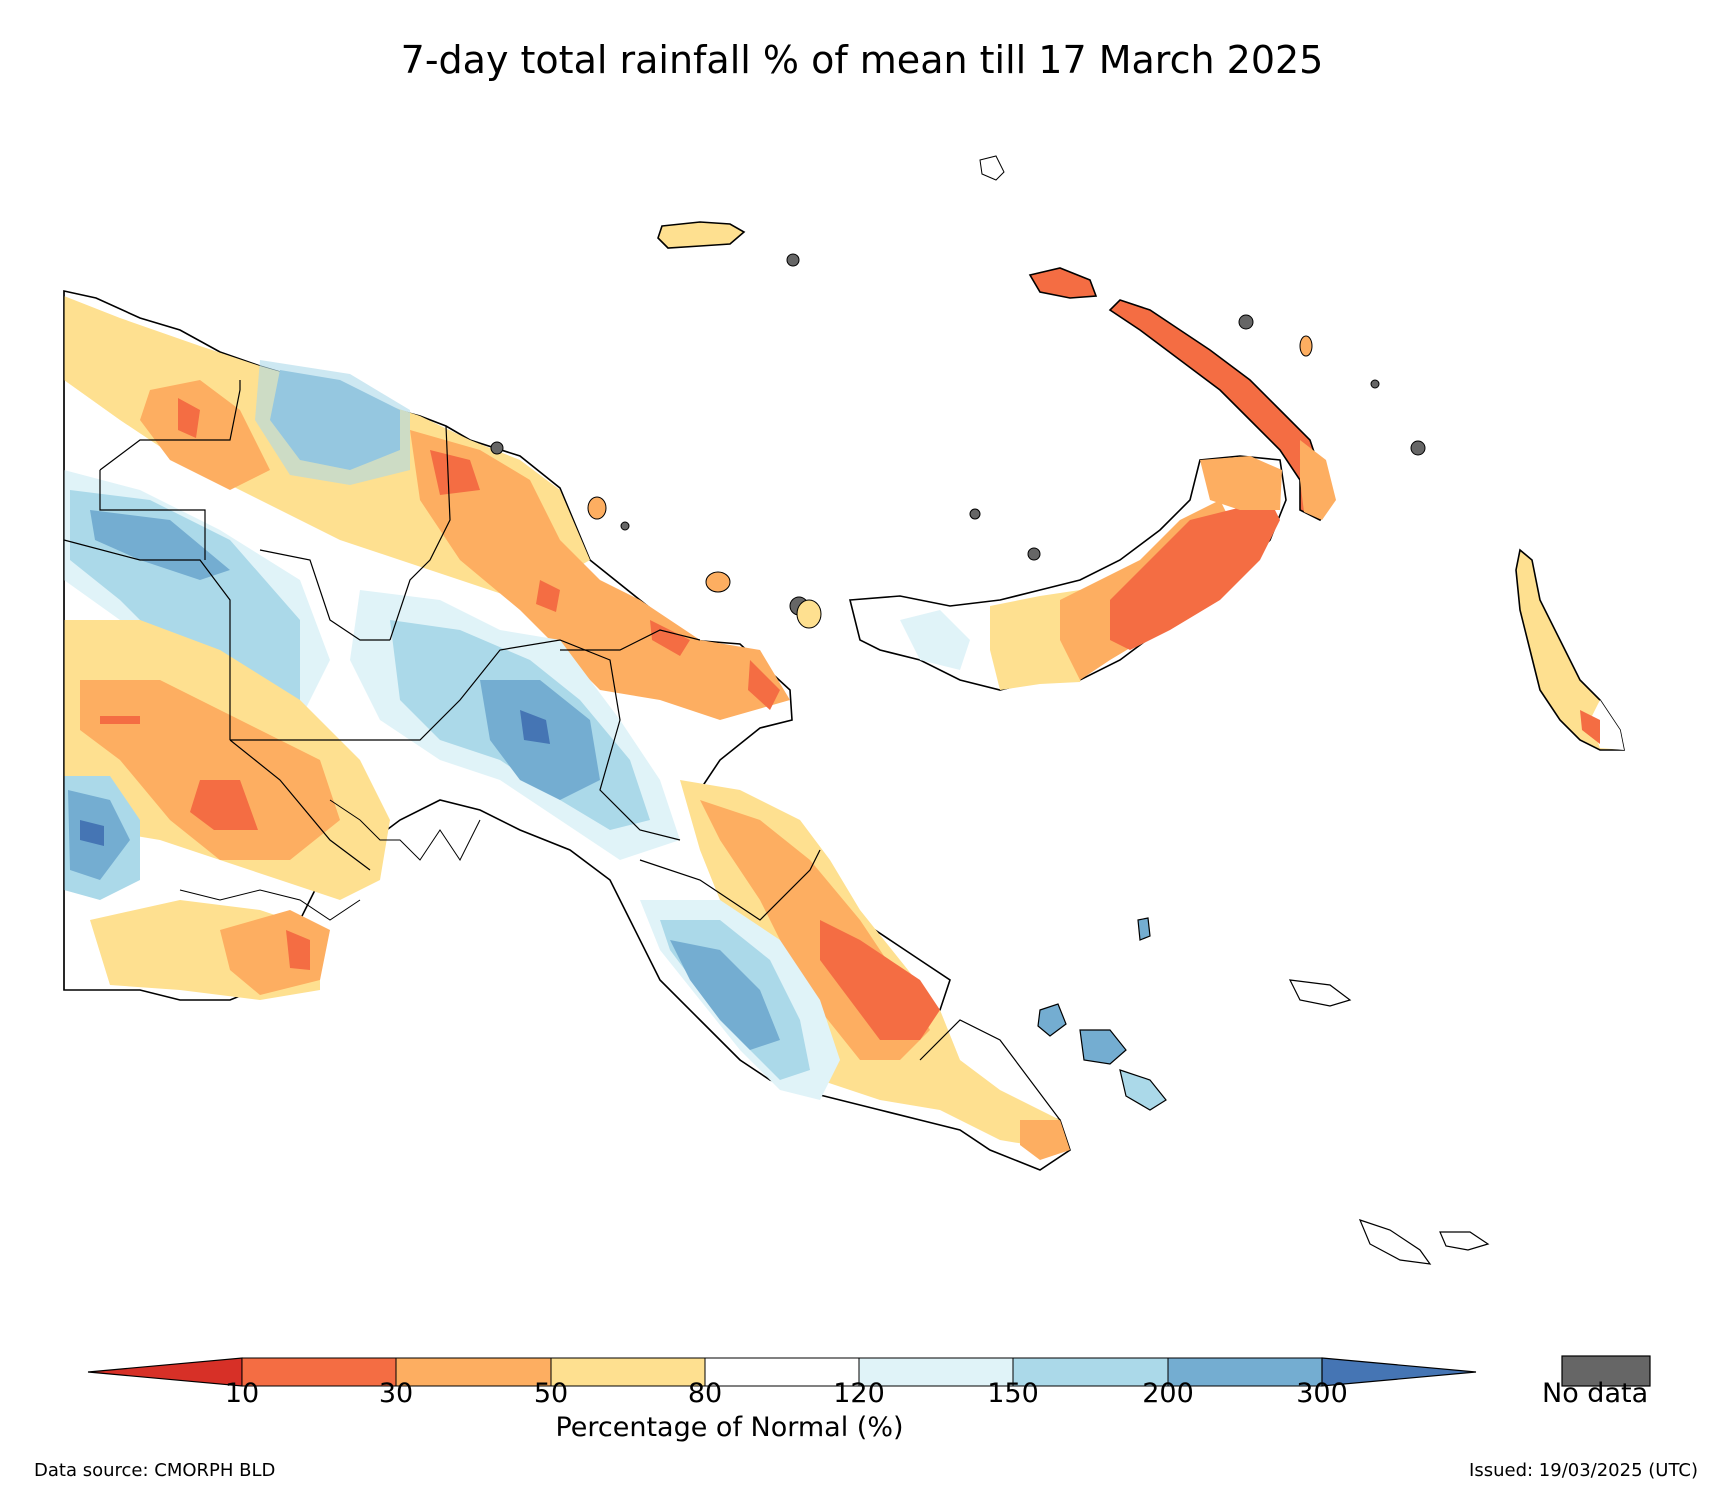 The height and width of the screenshot is (1494, 1724). I want to click on zone-10-30-ne3, so click(670, 638).